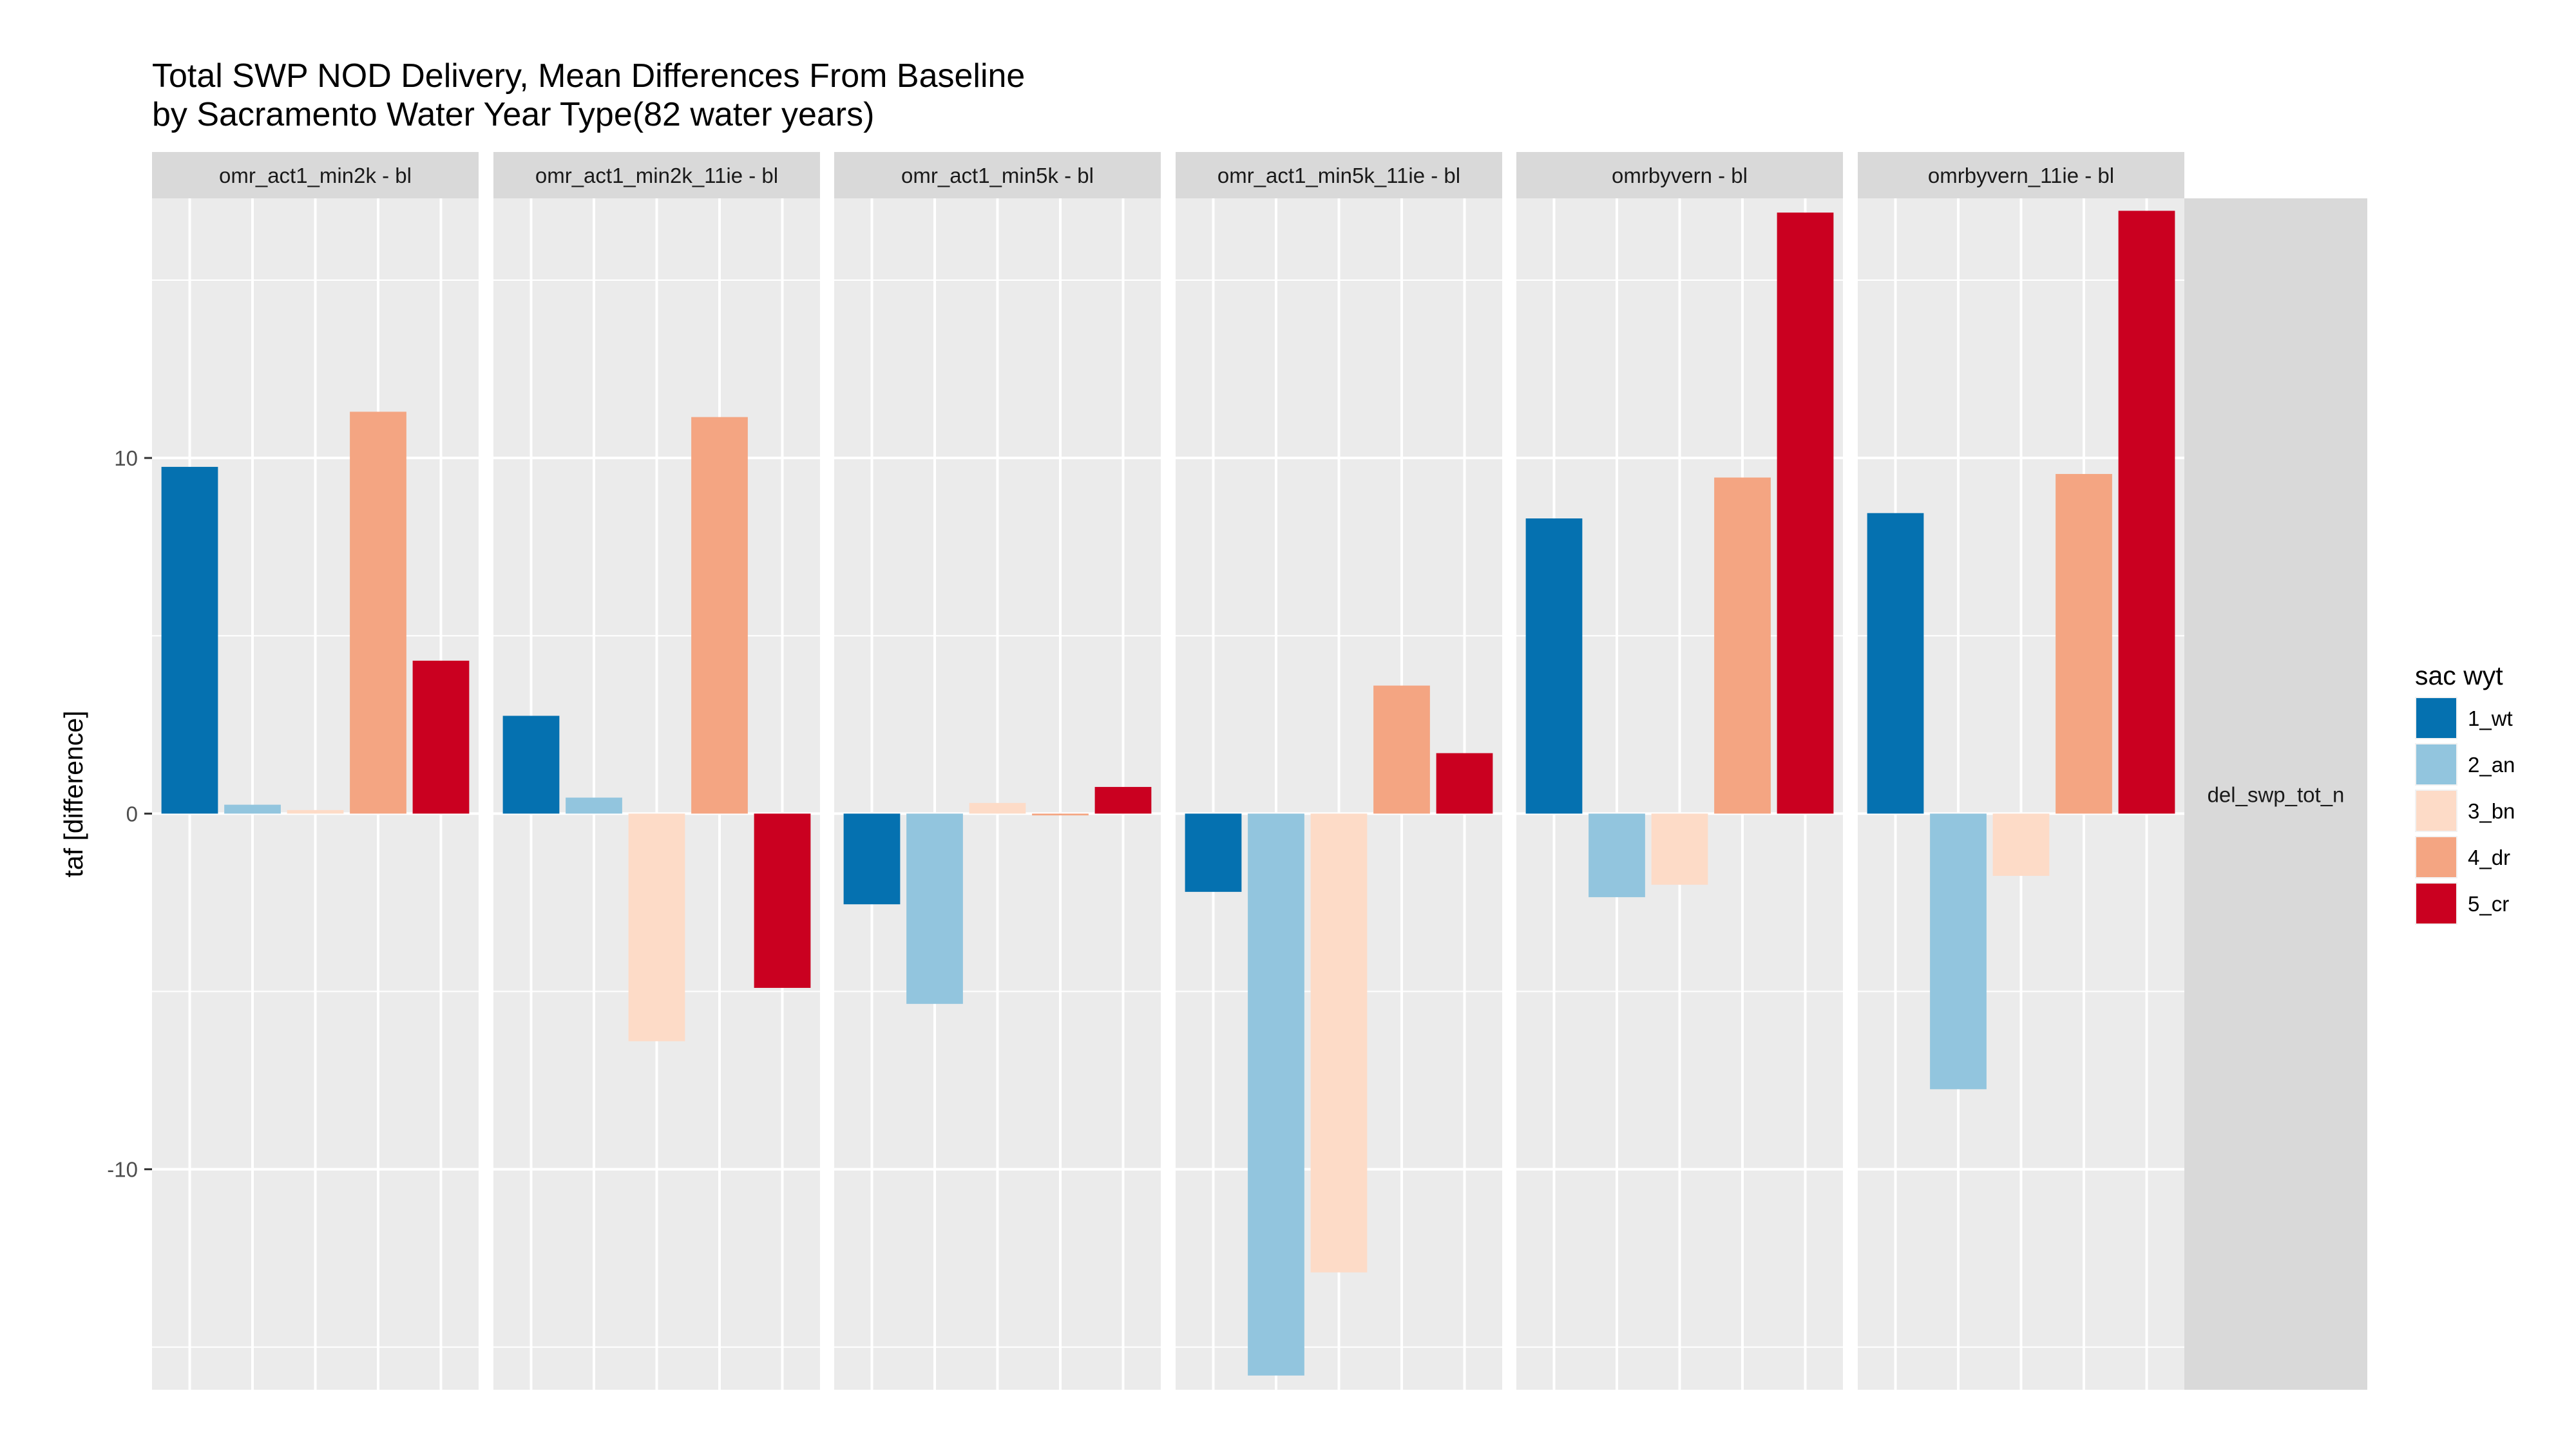  What do you see at coordinates (2436, 718) in the screenshot?
I see `legend-key-1_wt` at bounding box center [2436, 718].